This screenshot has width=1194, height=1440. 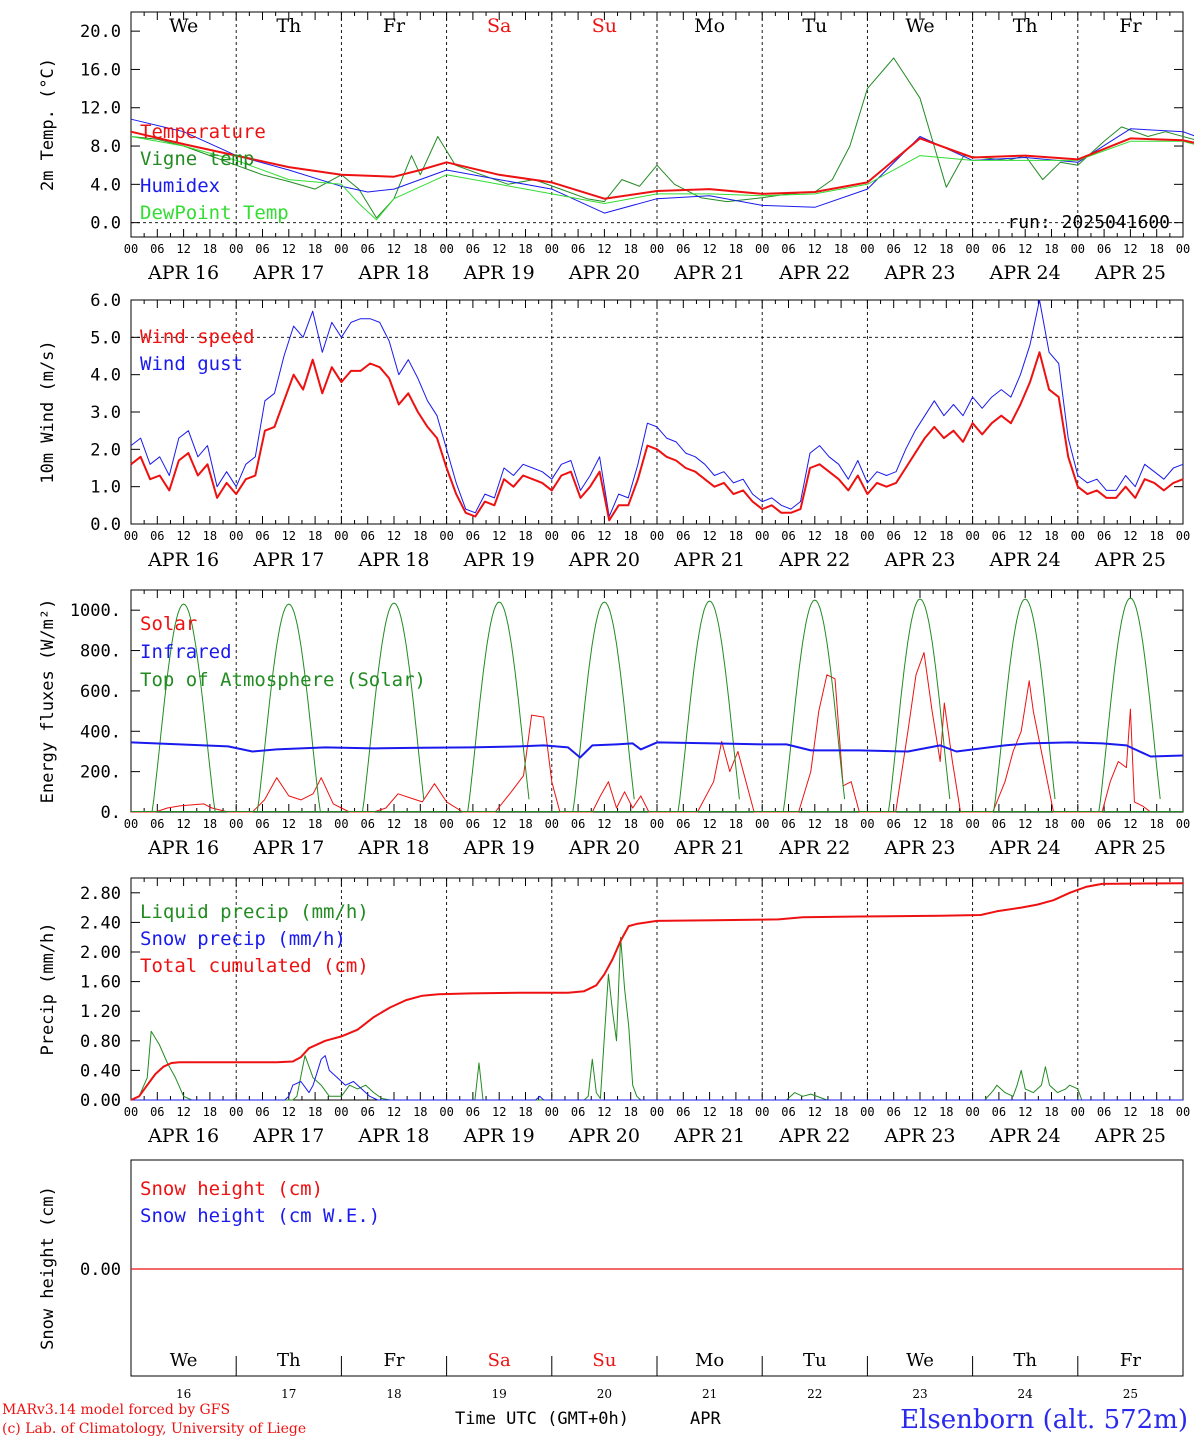 I want to click on snow-legend-snow-height-cm: Snow height (cm), so click(x=231, y=1189).